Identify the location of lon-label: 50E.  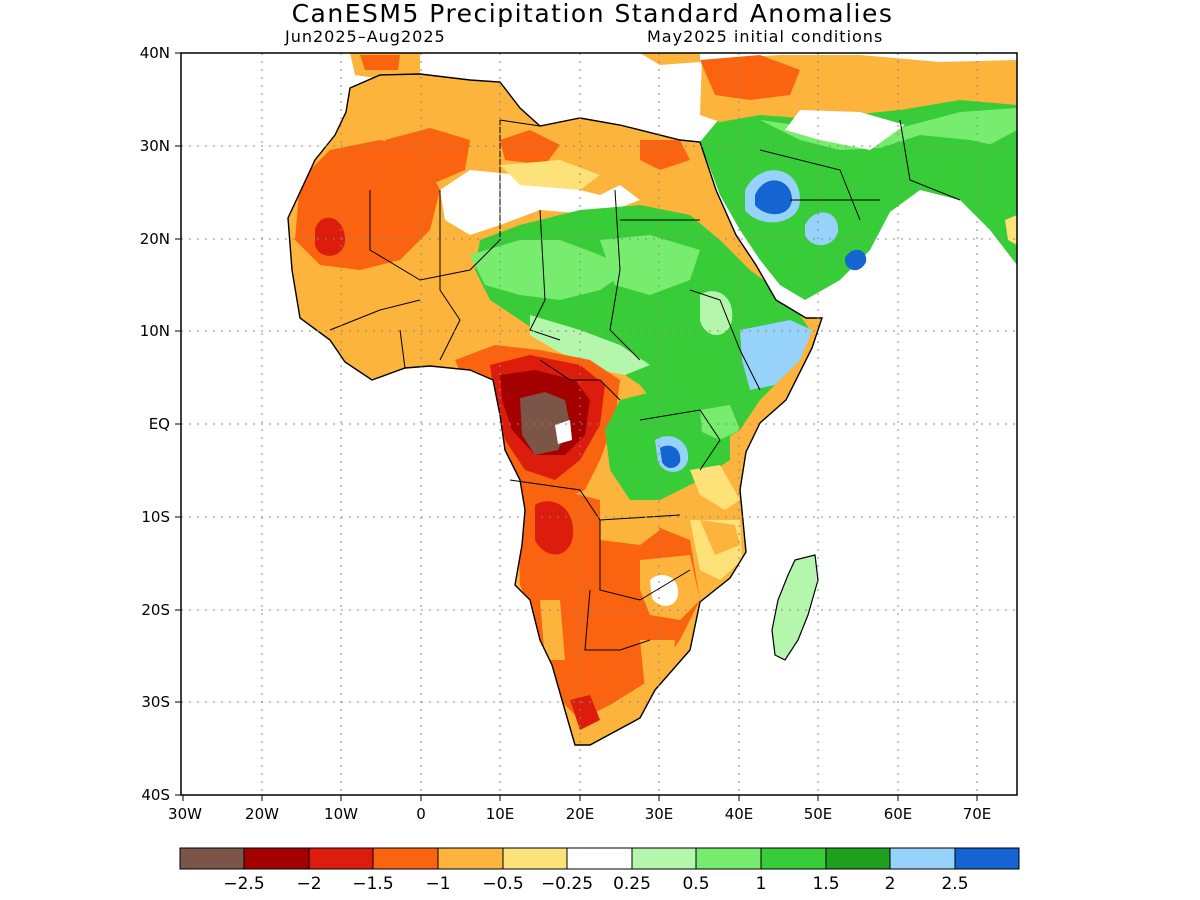
(818, 814).